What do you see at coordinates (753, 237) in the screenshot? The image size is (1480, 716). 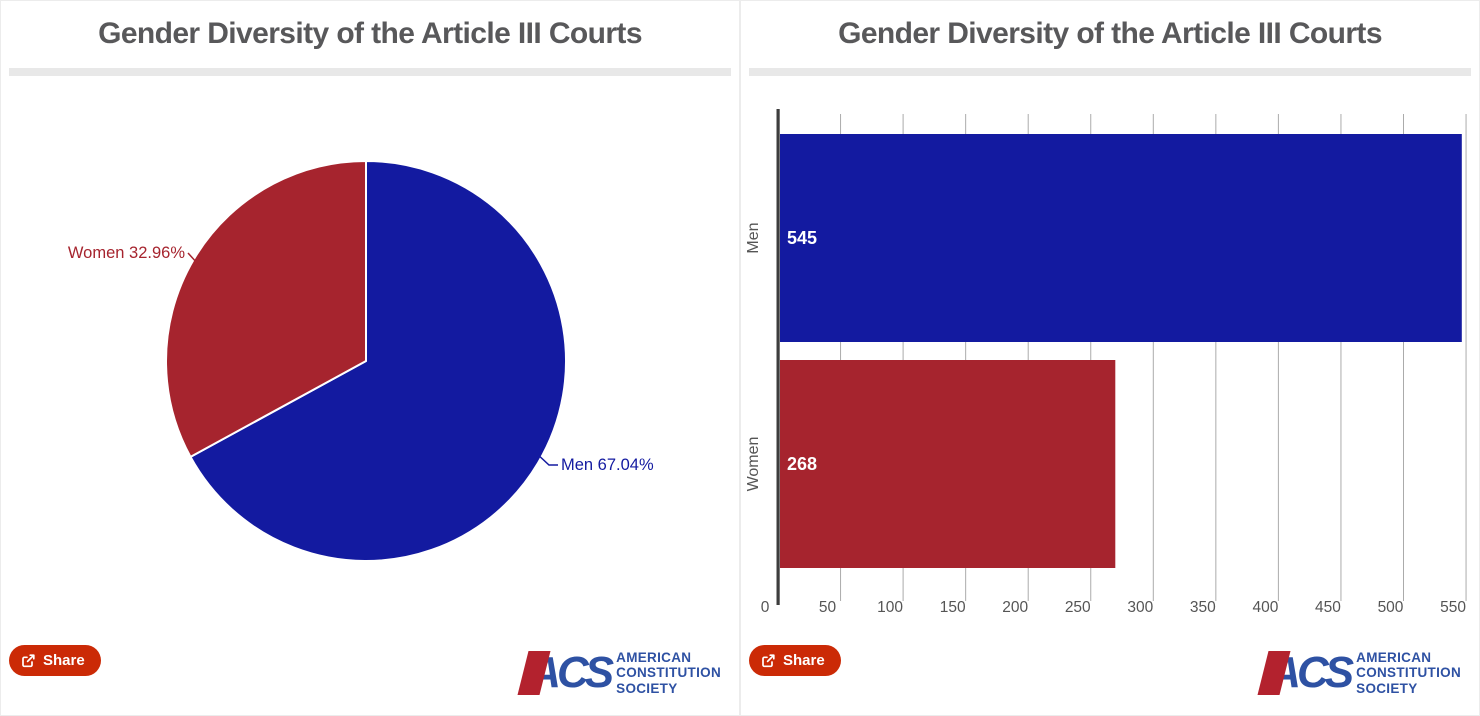 I see `category-label-men: Men` at bounding box center [753, 237].